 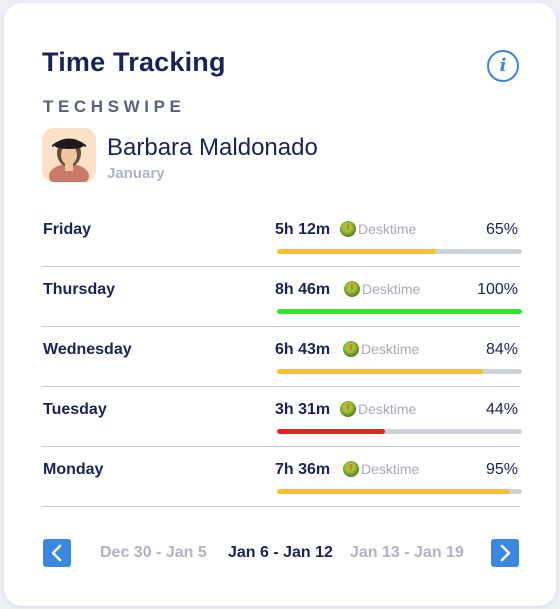 I want to click on duration-value: 8h 46m, so click(x=303, y=289).